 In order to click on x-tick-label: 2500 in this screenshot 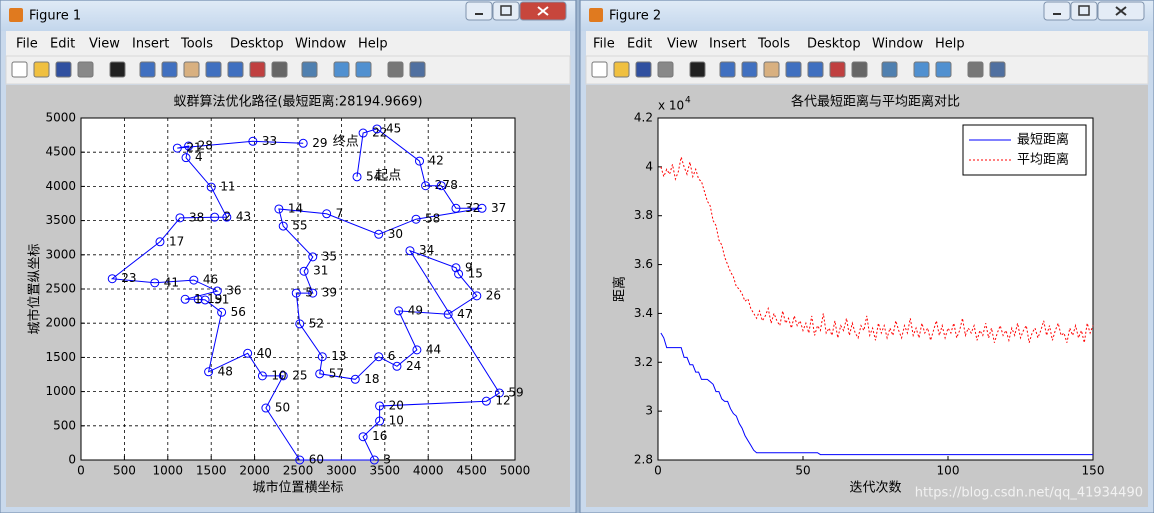, I will do `click(298, 471)`.